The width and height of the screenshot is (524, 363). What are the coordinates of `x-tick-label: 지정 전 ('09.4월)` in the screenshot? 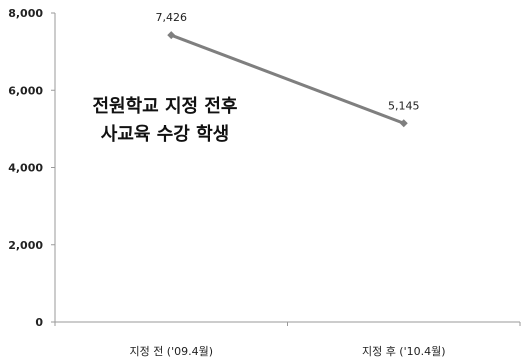 It's located at (171, 351).